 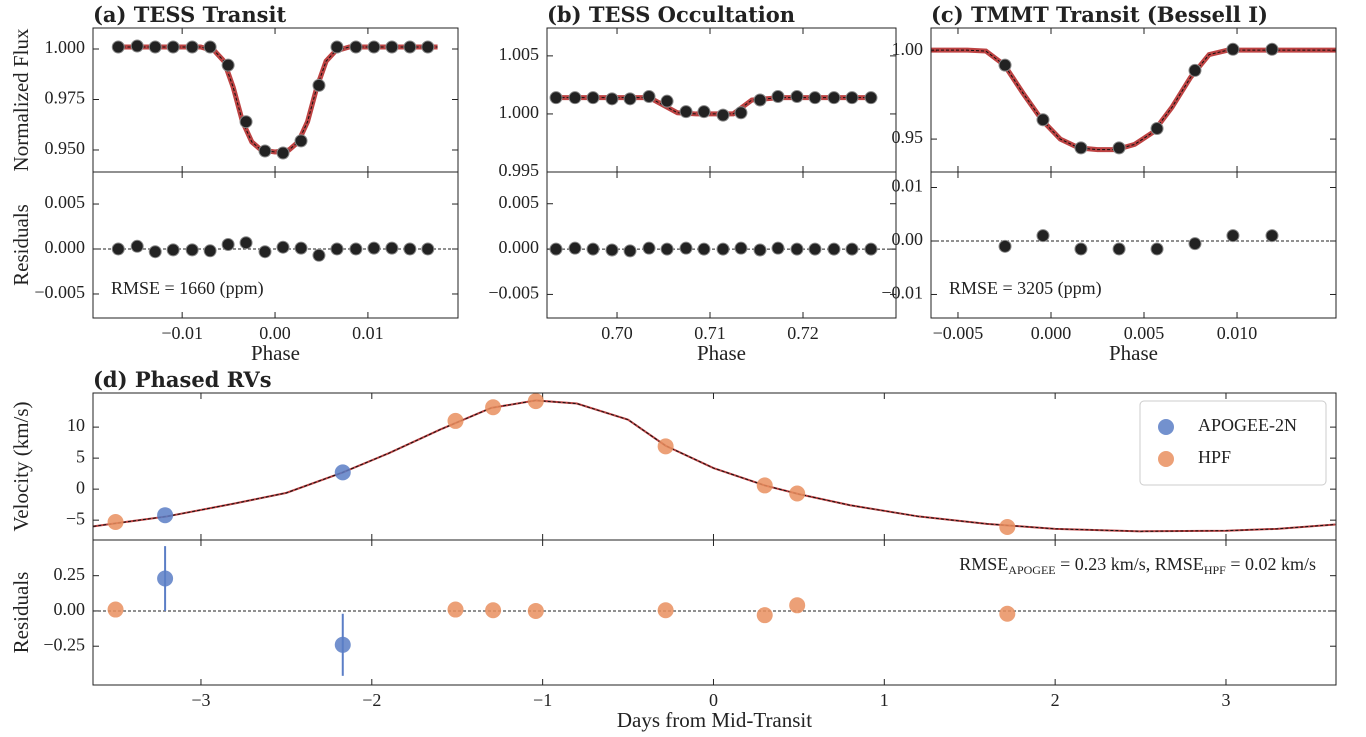 I want to click on y-axis-label: Residuals, so click(x=21, y=613).